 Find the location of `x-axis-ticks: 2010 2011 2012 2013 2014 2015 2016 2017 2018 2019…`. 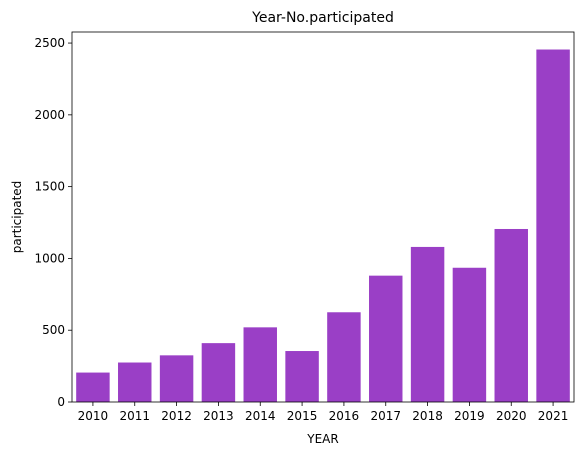

x-axis-ticks: 2010 2011 2012 2013 2014 2015 2016 2017 2018 2019… is located at coordinates (323, 412).